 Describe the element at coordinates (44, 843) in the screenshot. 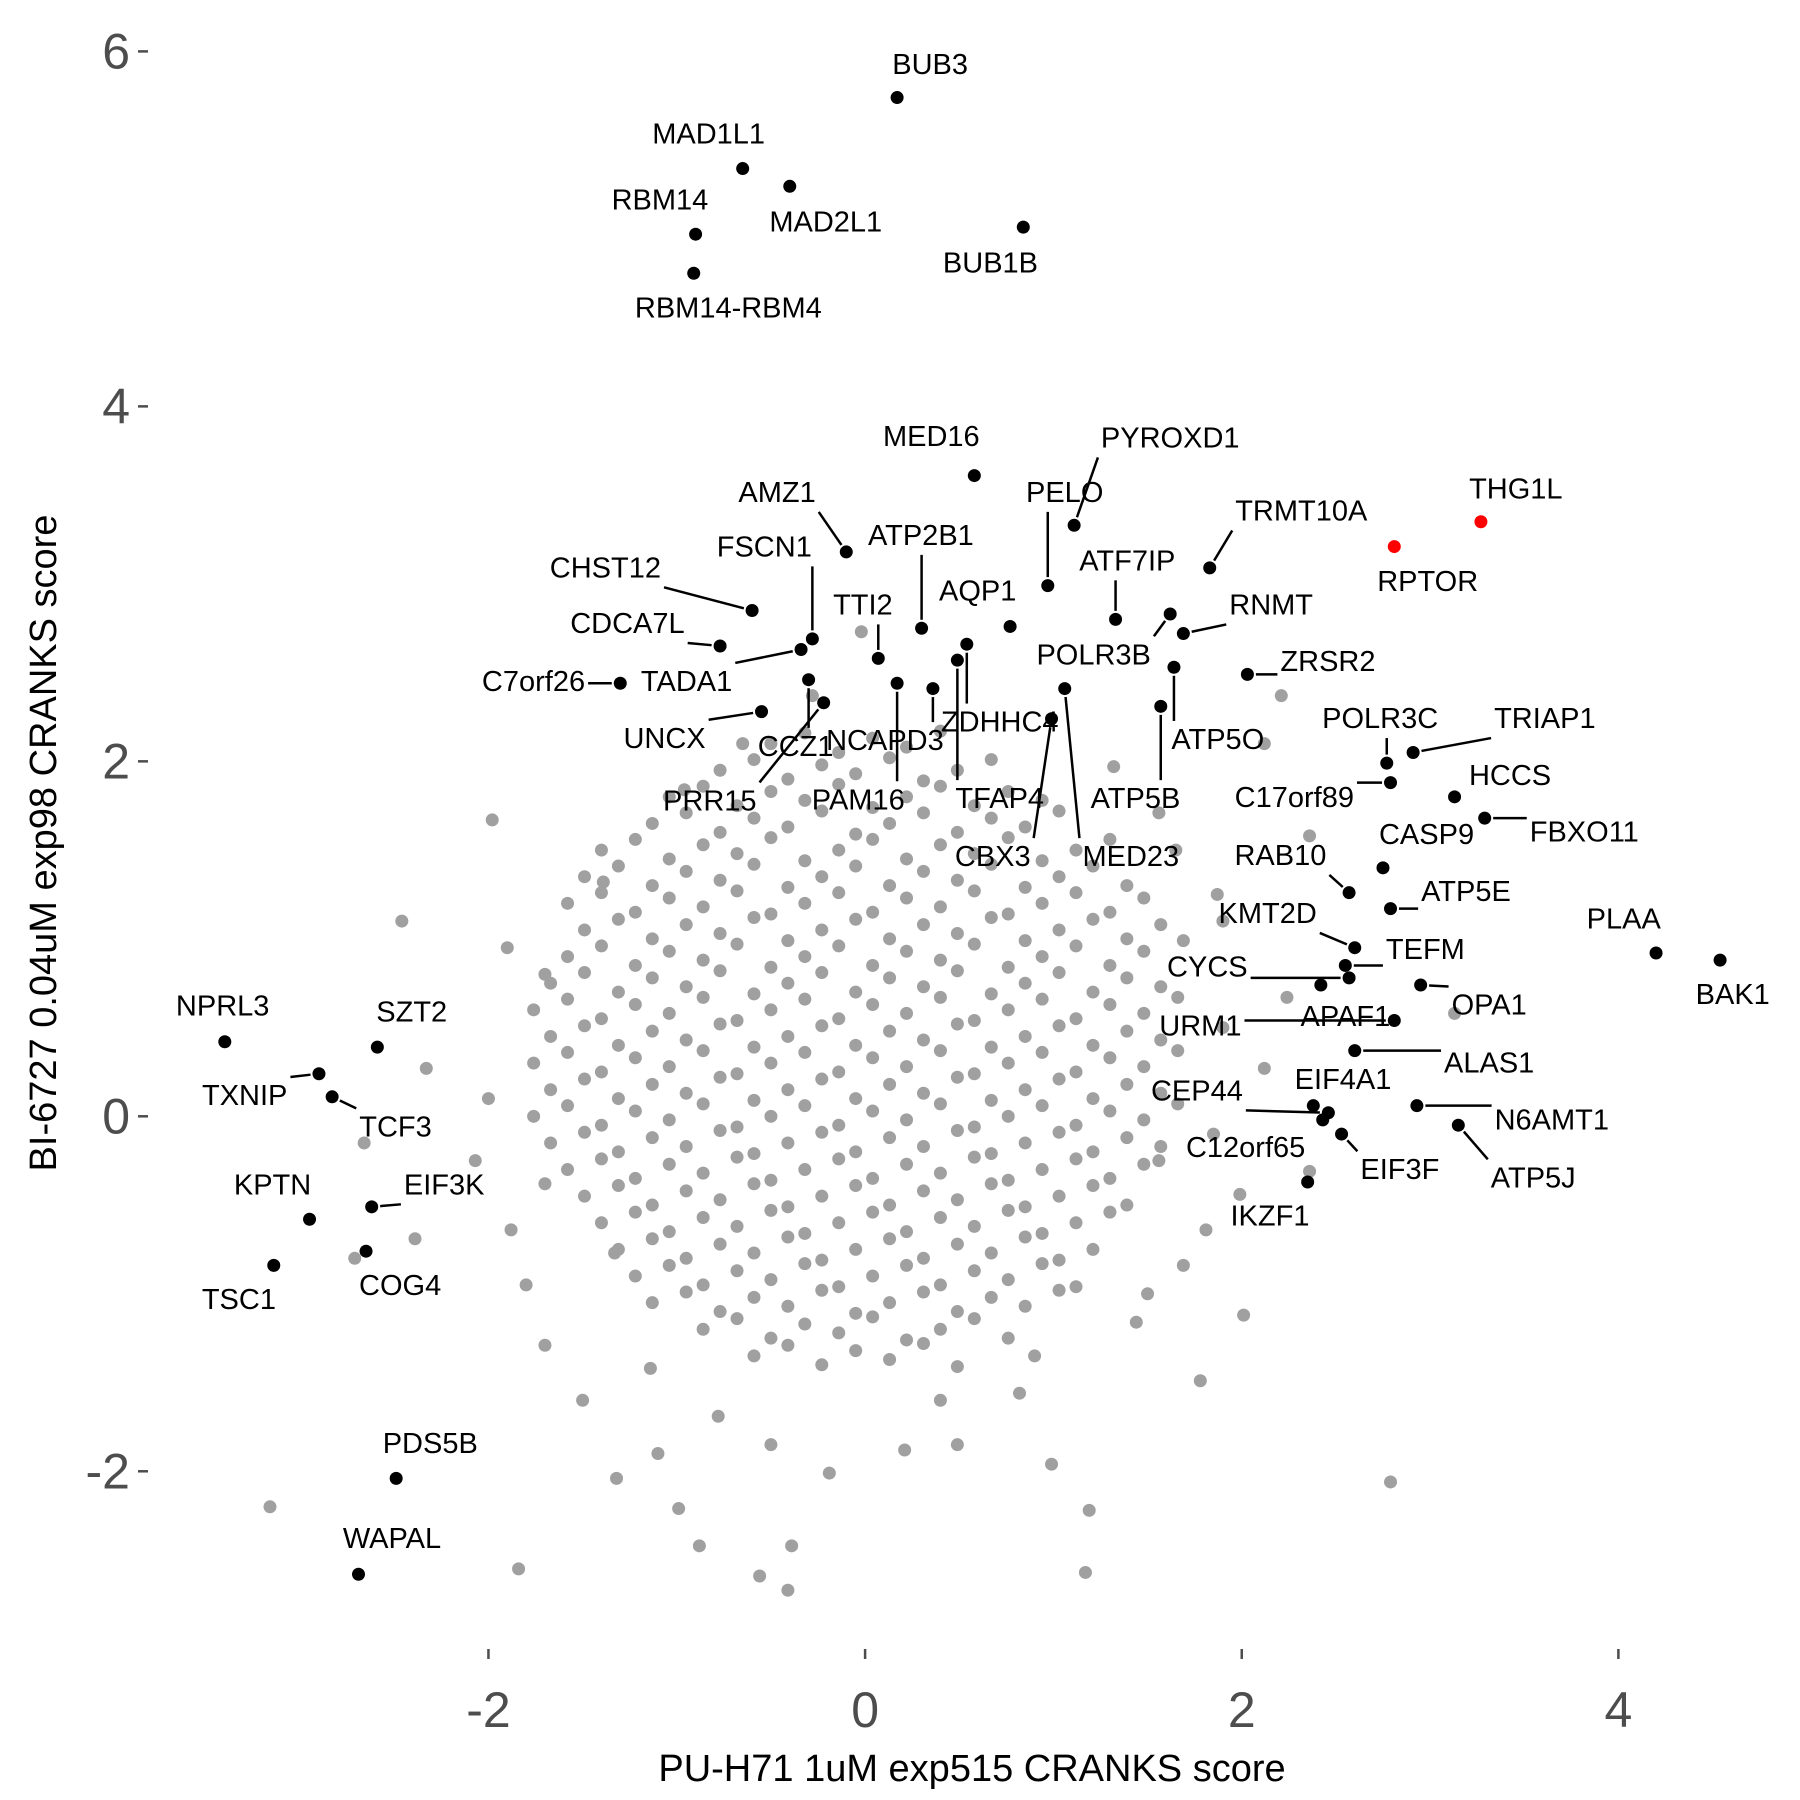

I see `y-axis-title: BI-6727 0.04uM exp98 CRANKS score` at that location.